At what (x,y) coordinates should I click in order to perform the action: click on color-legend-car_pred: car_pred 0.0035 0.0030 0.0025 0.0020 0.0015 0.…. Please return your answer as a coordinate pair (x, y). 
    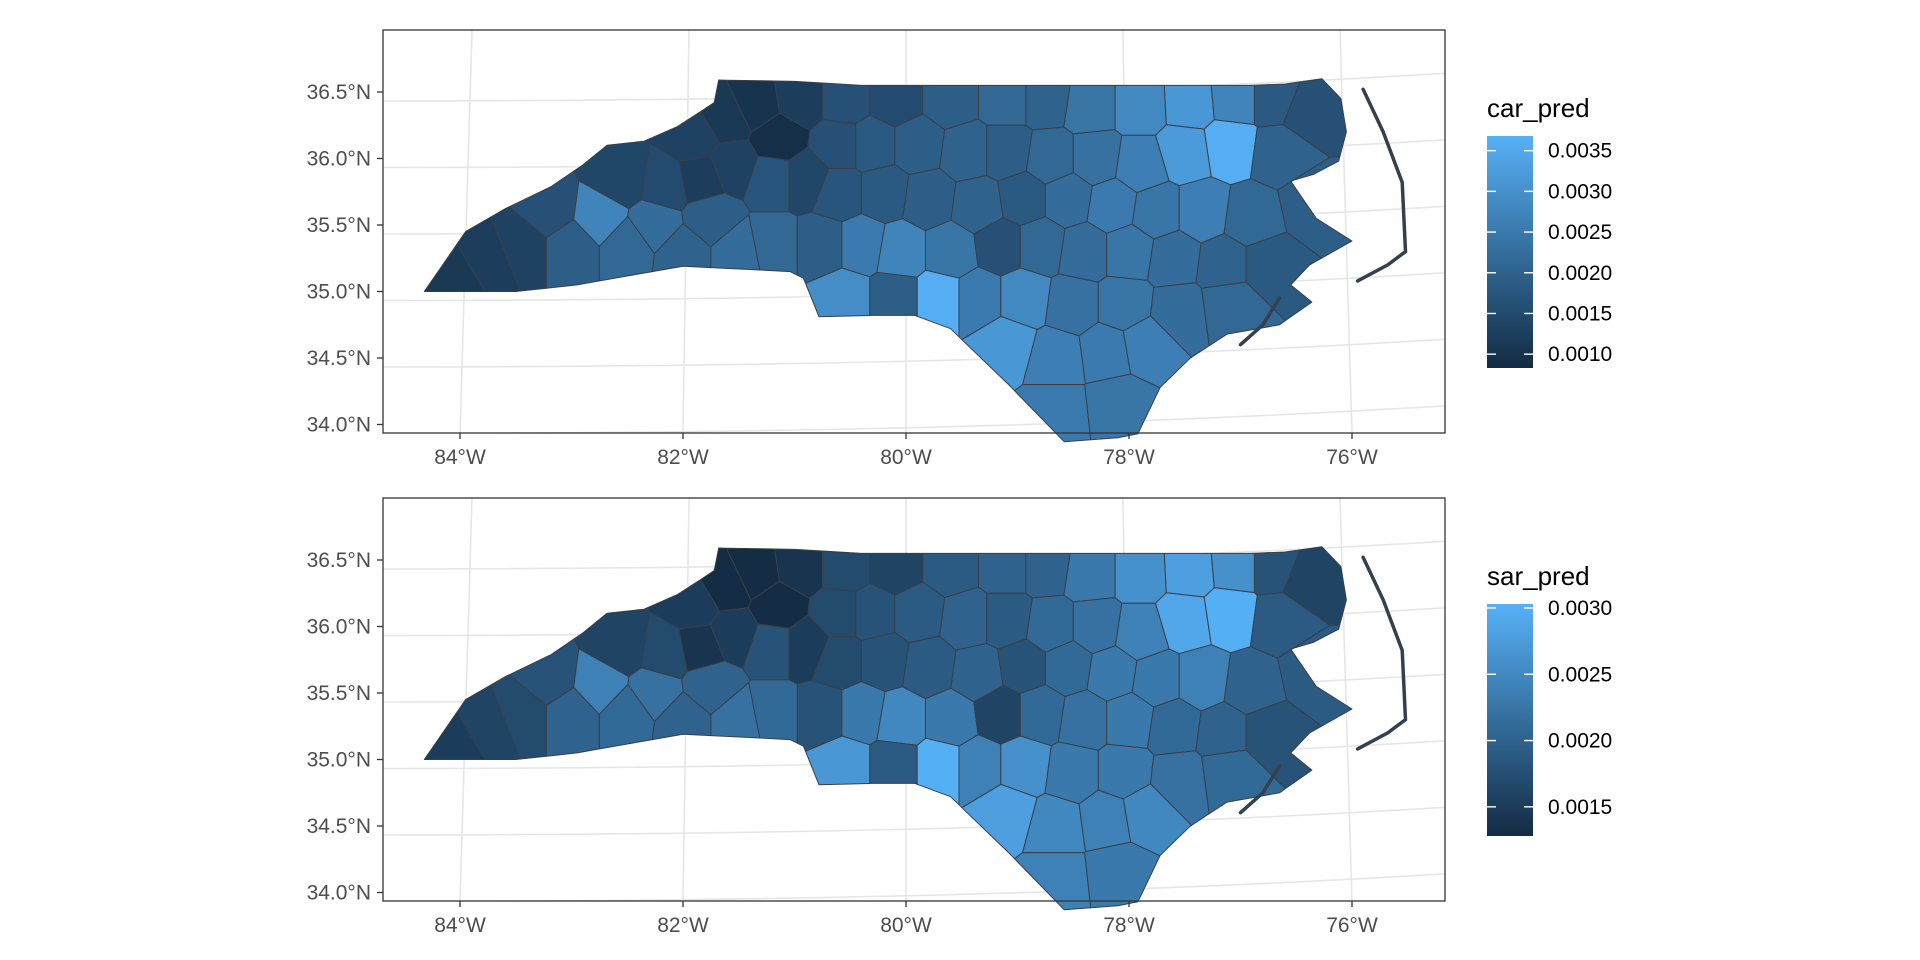
    Looking at the image, I should click on (1549, 230).